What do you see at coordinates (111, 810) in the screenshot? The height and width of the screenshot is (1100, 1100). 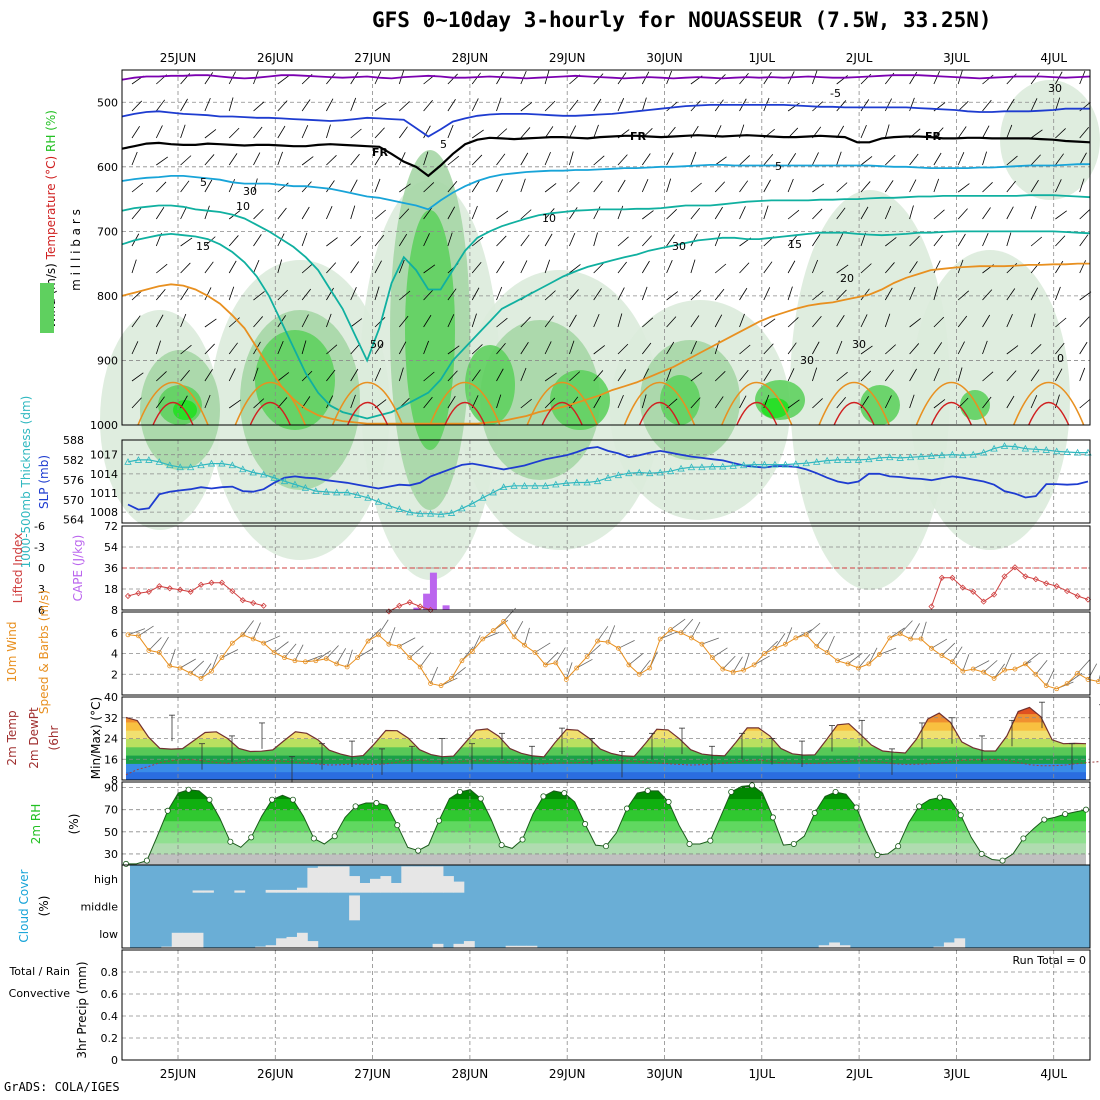 I see `rh-tick-label: 70` at bounding box center [111, 810].